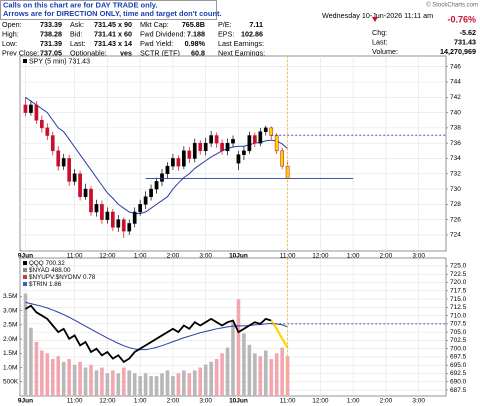  I want to click on y-tick-label: 734, so click(455, 158).